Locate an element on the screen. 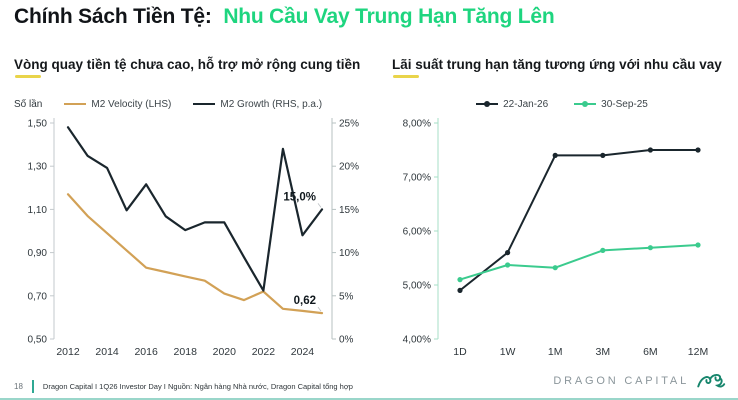 The image size is (738, 400). legend-item-30-sep-25: 30-Sep-25 is located at coordinates (611, 104).